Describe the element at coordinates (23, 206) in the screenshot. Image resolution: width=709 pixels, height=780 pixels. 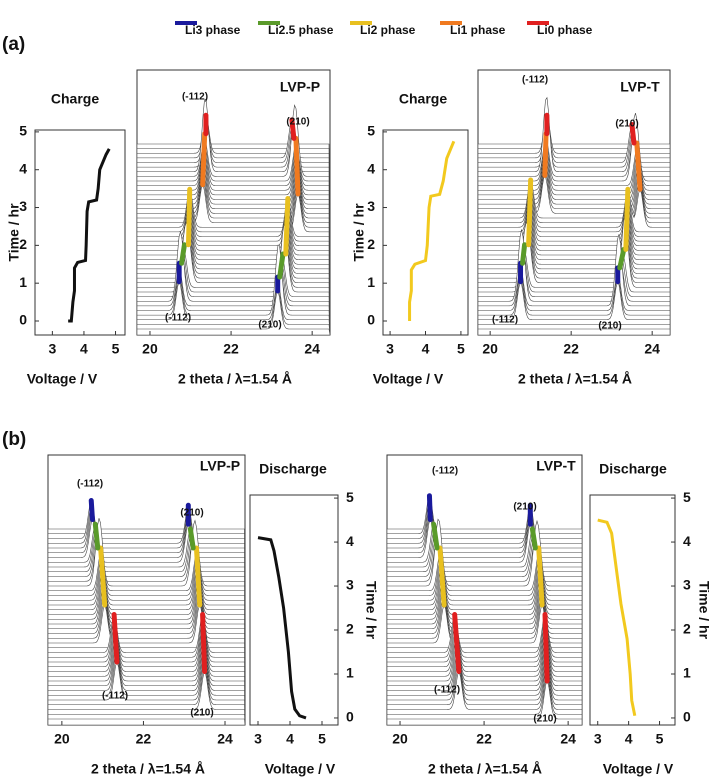
I see `y-tick-label: 3` at that location.